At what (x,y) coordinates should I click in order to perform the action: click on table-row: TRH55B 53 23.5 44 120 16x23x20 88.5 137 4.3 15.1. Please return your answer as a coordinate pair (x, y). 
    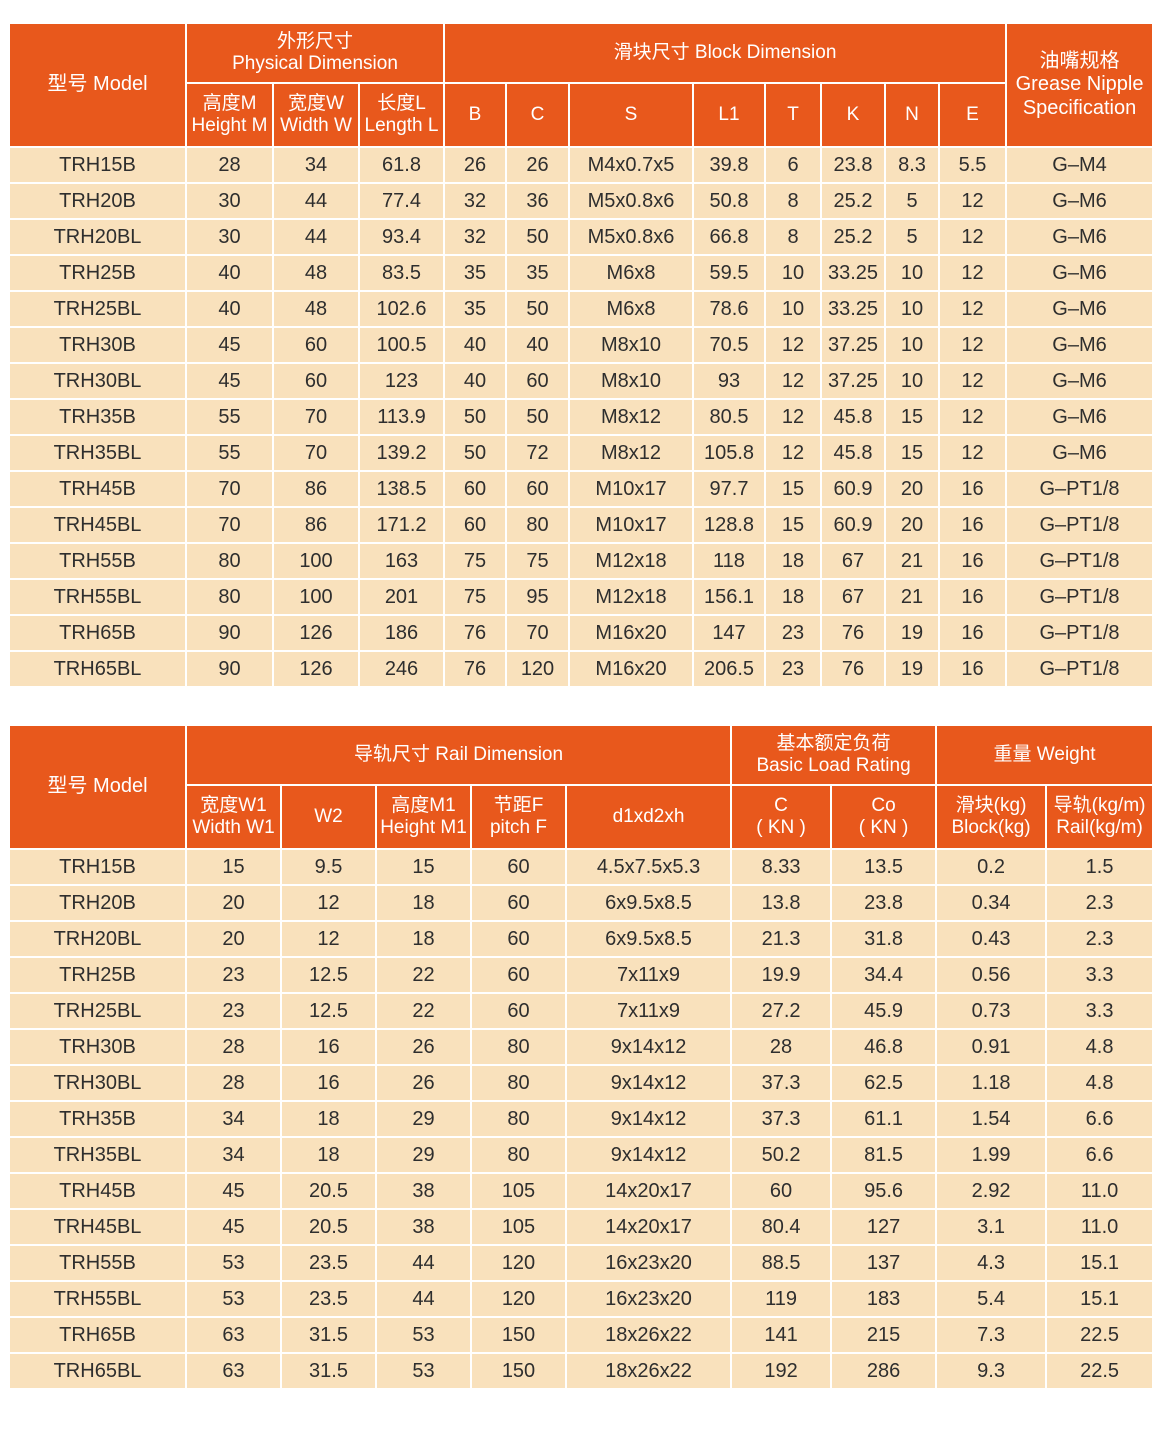
    Looking at the image, I should click on (581, 1263).